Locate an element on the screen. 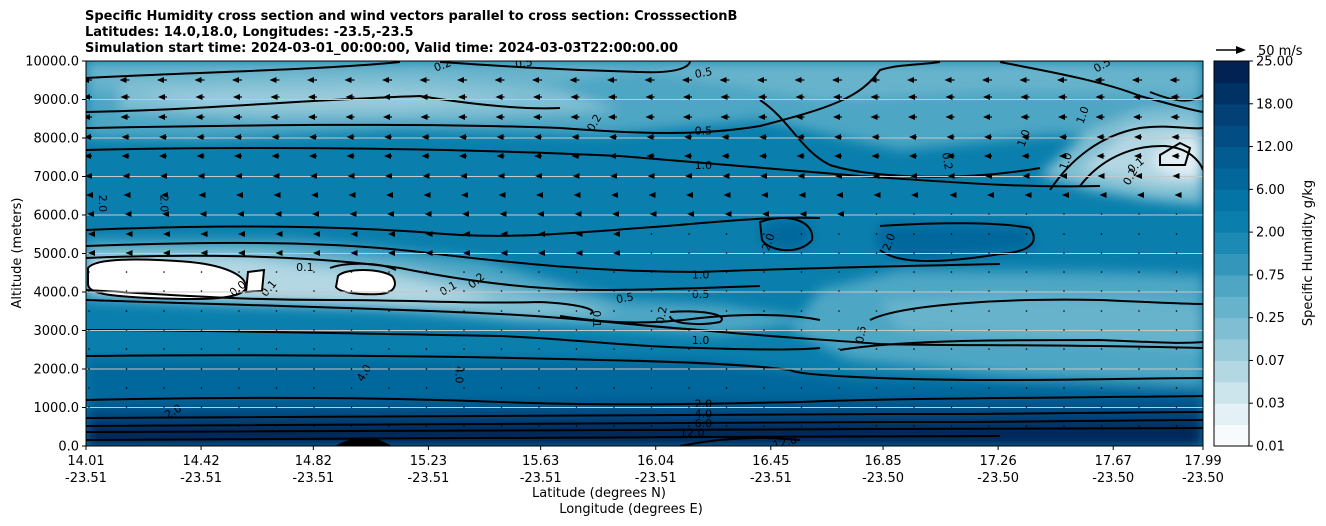  contour-label: 0.5 is located at coordinates (704, 130).